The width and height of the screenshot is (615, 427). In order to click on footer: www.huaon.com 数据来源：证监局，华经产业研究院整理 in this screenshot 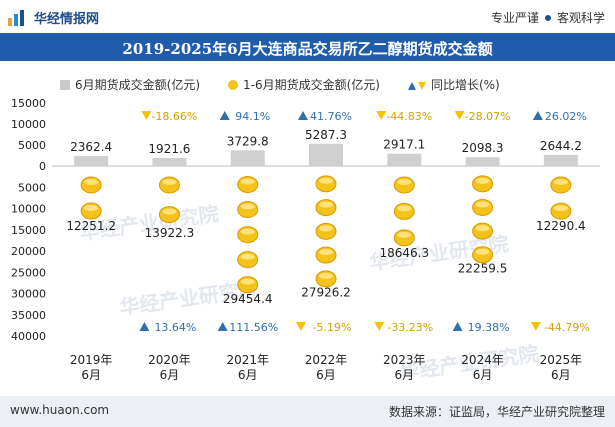, I will do `click(307, 411)`.